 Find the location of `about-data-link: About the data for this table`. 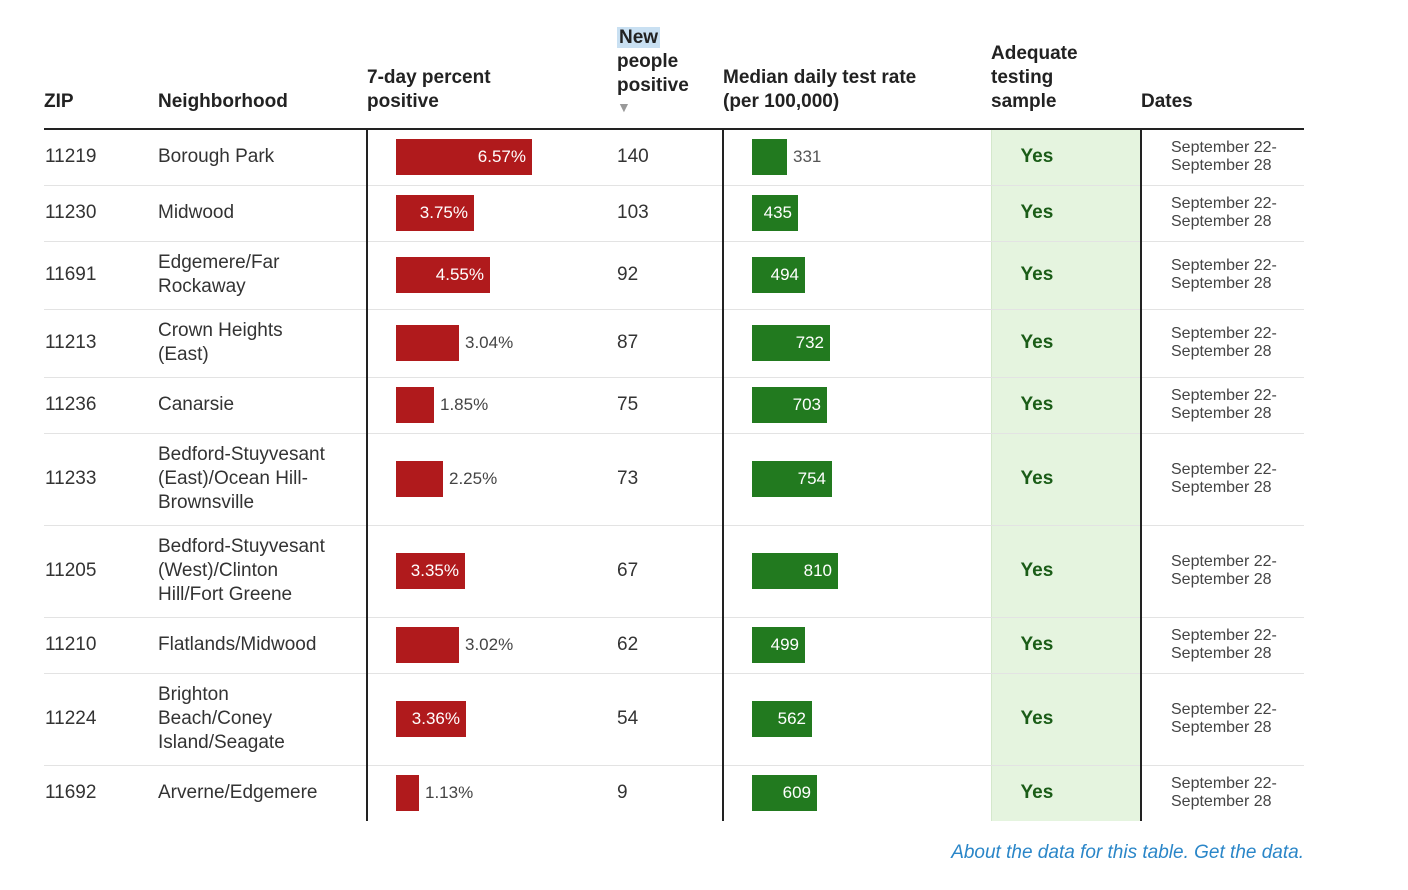

about-data-link: About the data for this table is located at coordinates (1067, 852).